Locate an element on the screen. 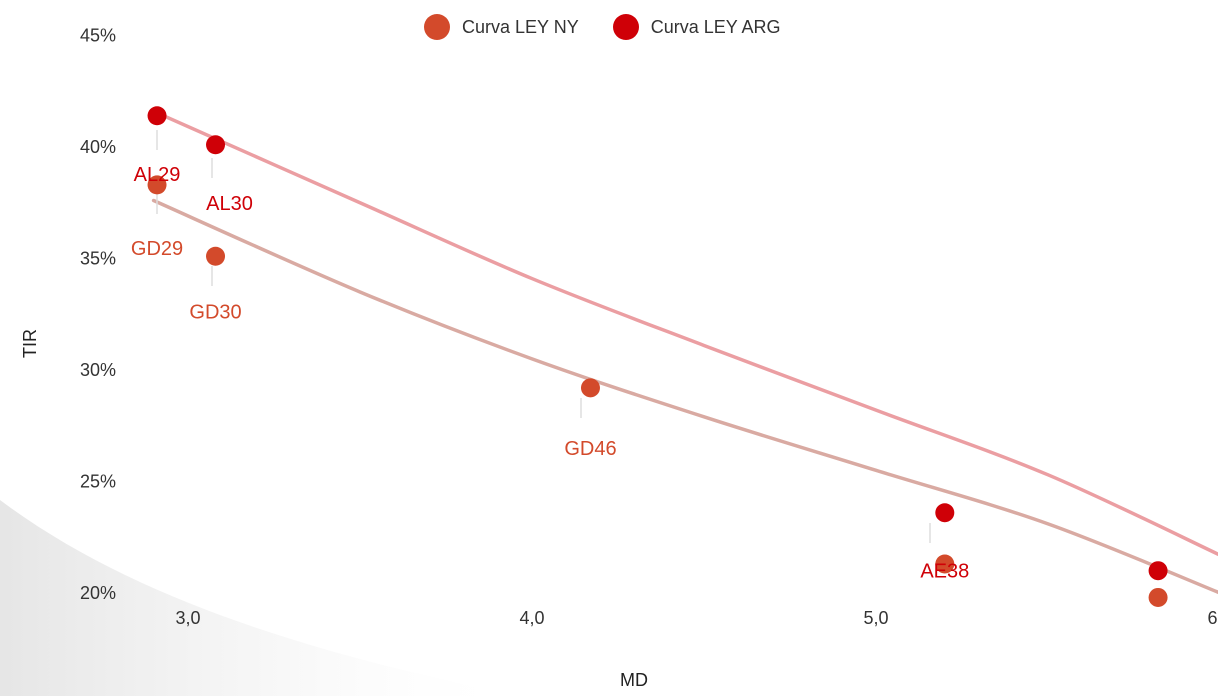  y-tick-label: 45% is located at coordinates (98, 36).